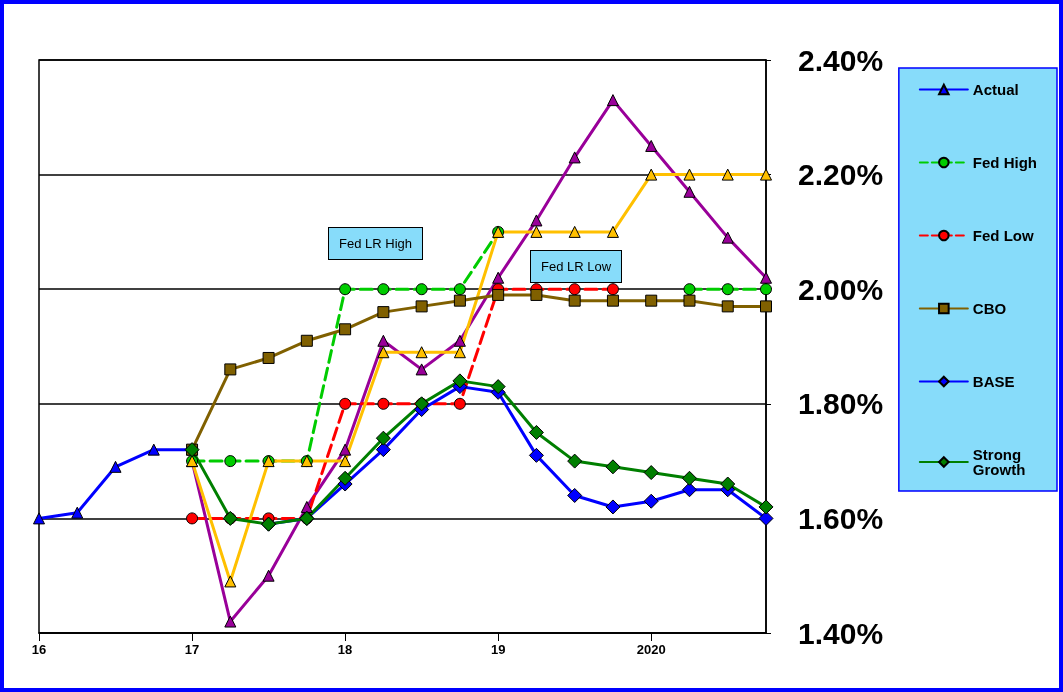  Describe the element at coordinates (989, 308) in the screenshot. I see `legend-label: CBO` at that location.